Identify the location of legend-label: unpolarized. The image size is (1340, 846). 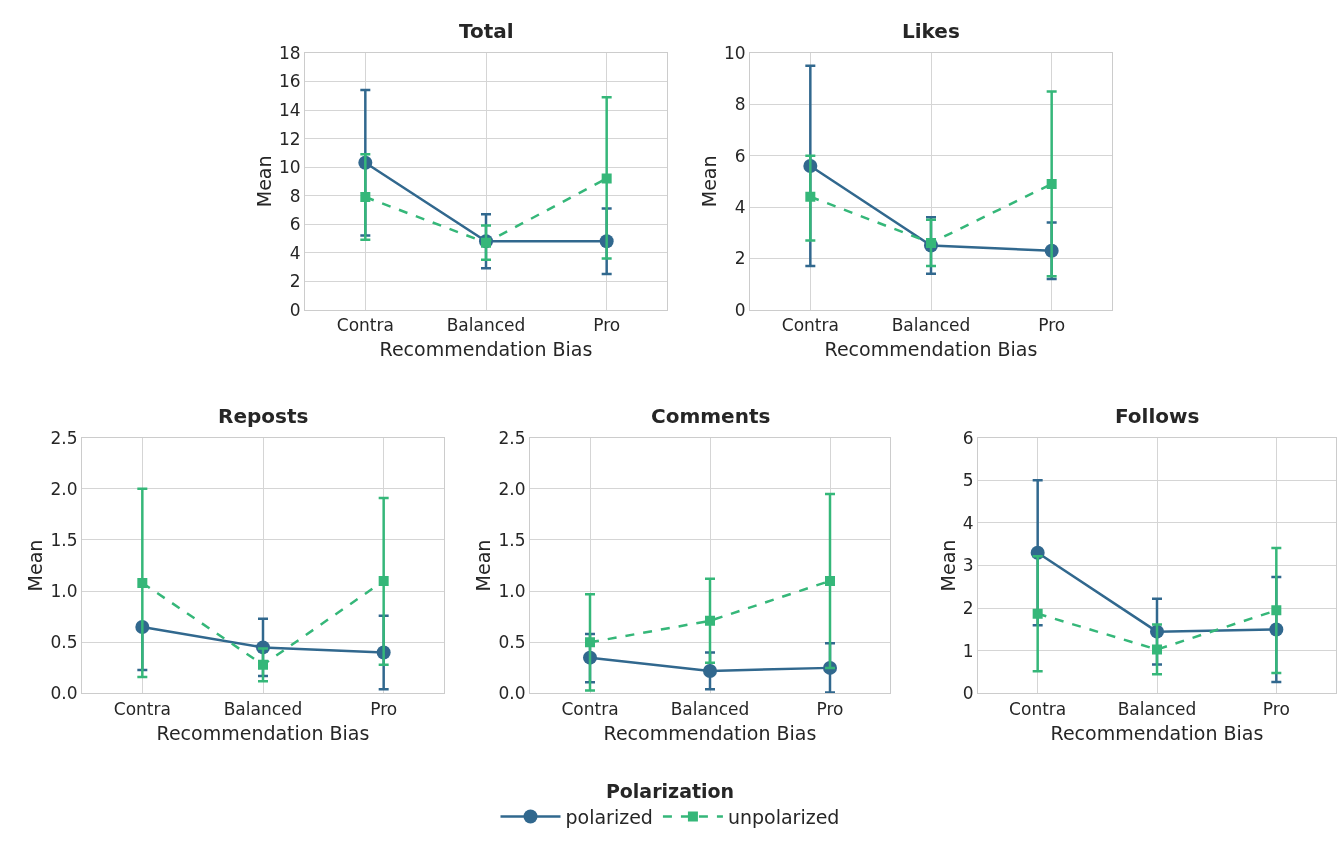
(783, 816).